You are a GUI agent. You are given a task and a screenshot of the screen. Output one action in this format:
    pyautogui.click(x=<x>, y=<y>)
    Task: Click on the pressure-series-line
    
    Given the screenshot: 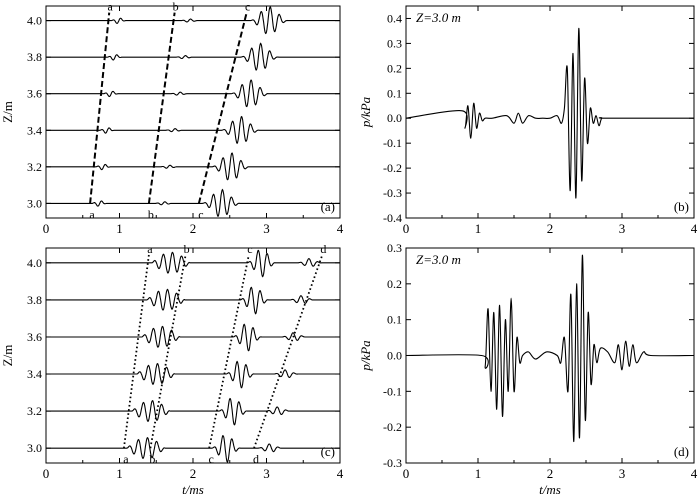 What is the action you would take?
    pyautogui.click(x=549, y=113)
    